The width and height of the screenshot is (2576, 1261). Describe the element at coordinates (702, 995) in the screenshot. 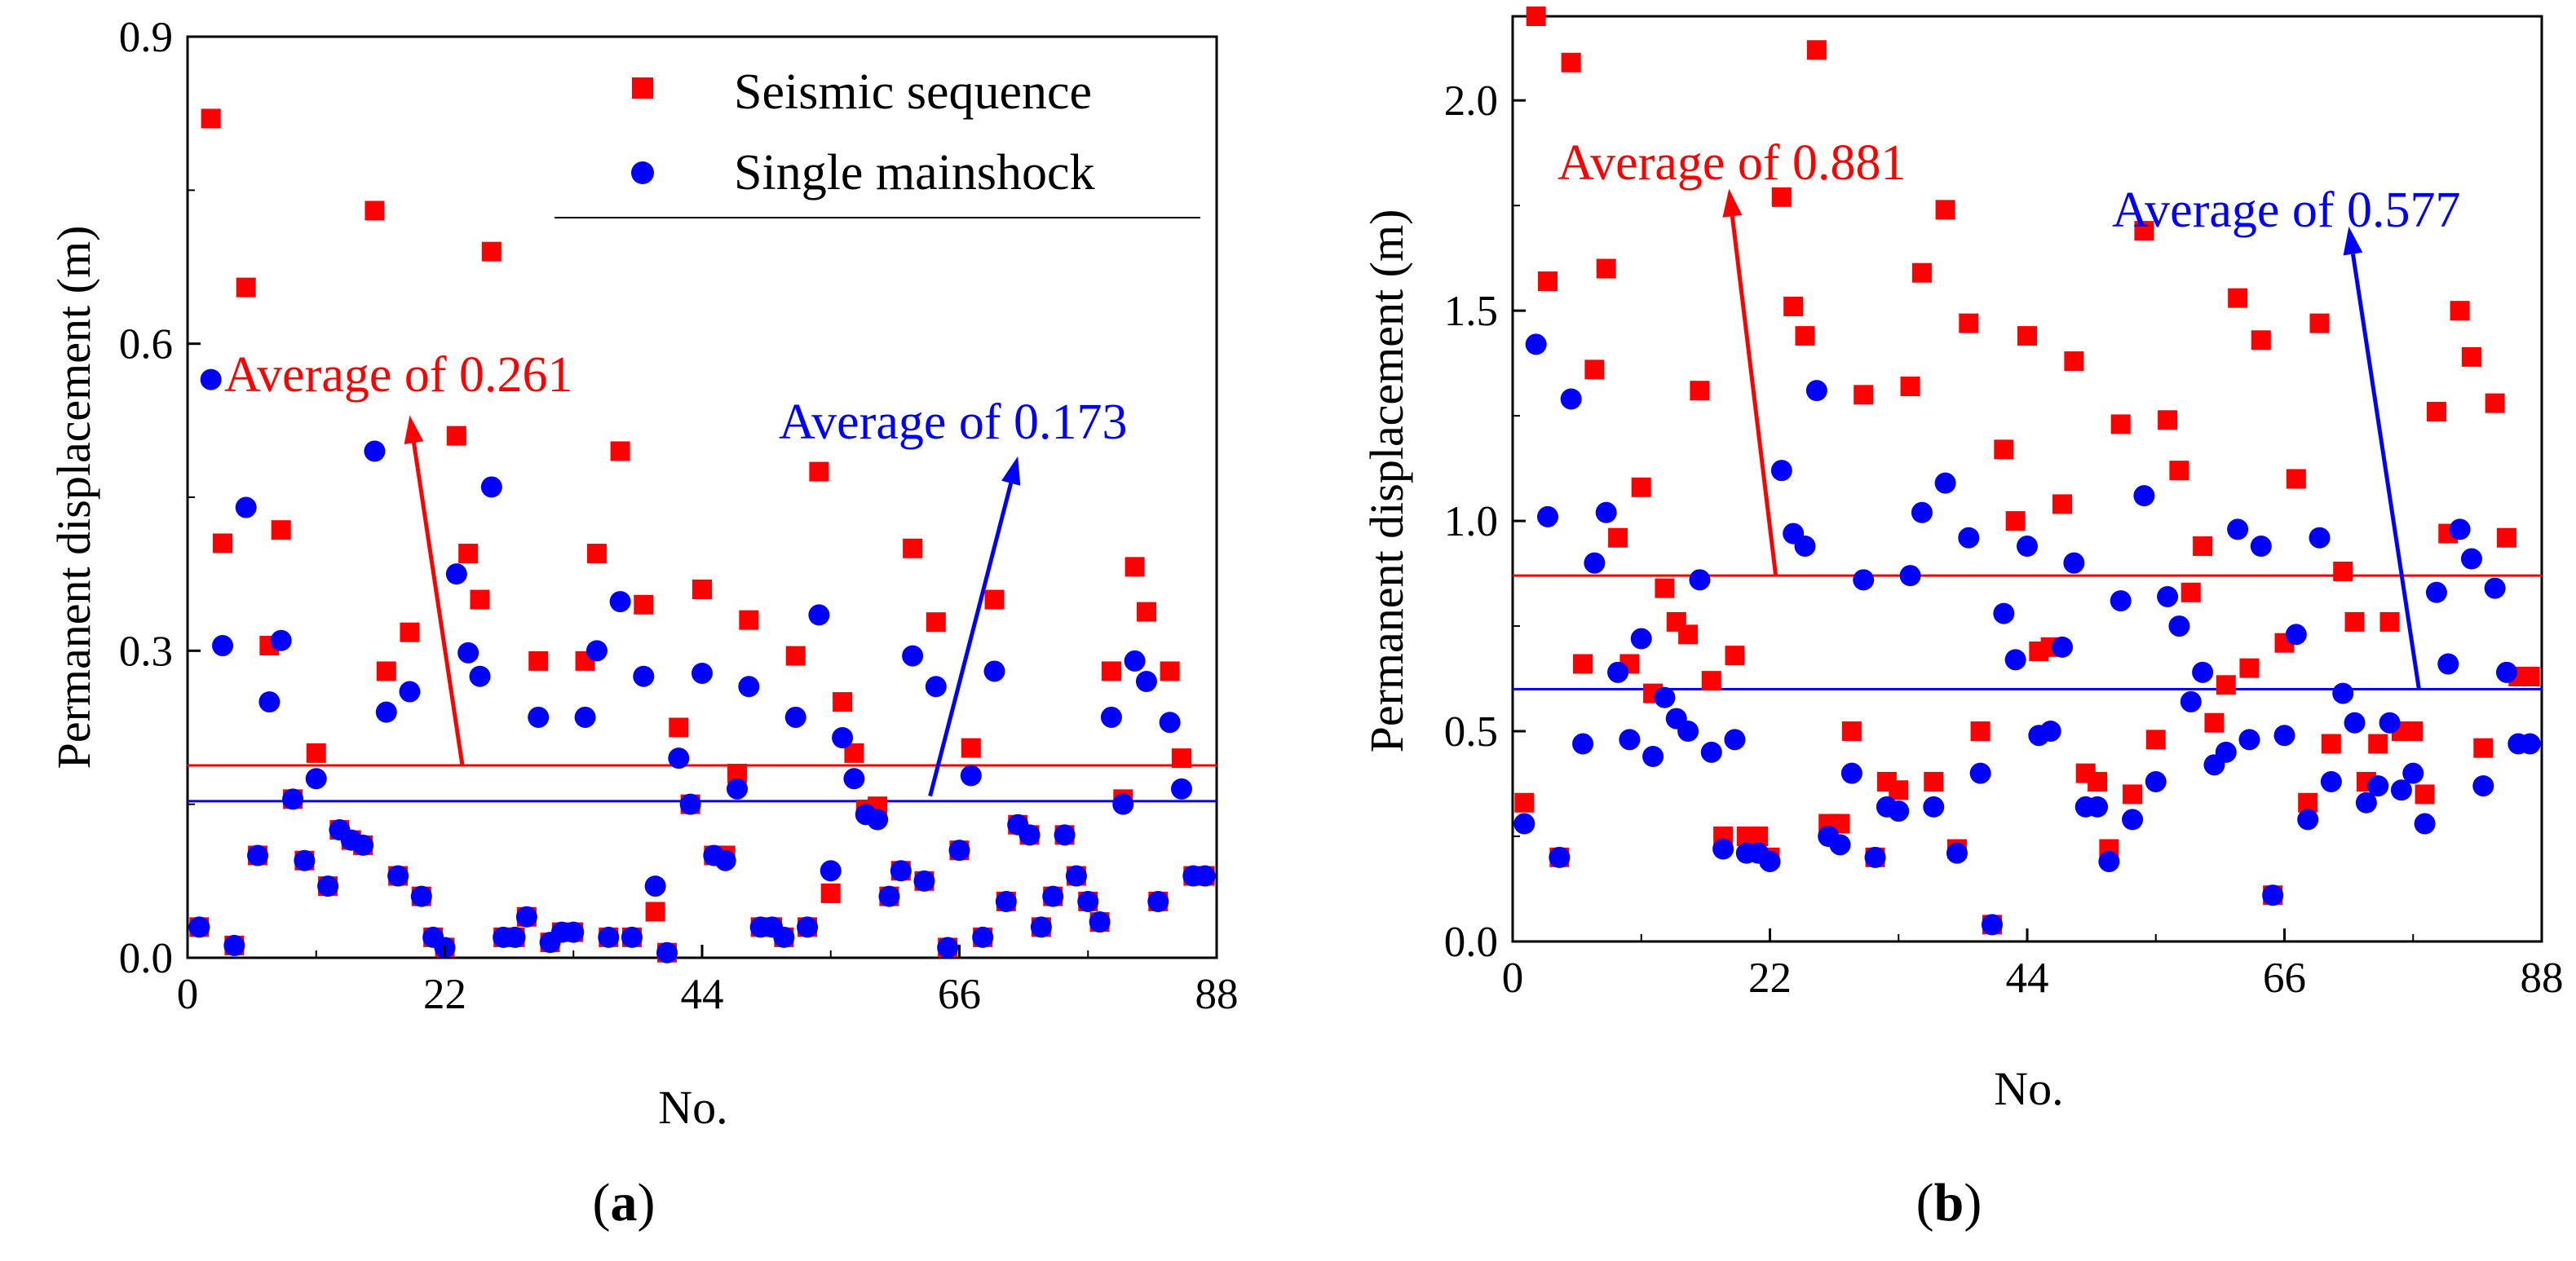

I see `x-tick-label: 44` at that location.